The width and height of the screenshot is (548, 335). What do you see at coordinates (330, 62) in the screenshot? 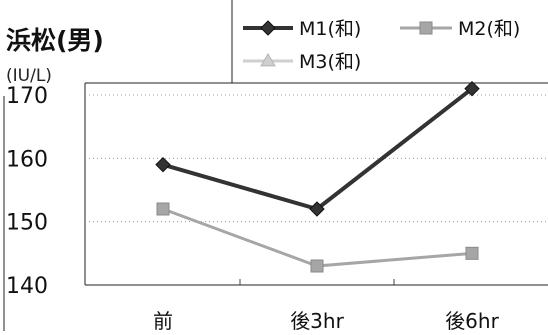
I see `legend-label-3: M3(和)` at bounding box center [330, 62].